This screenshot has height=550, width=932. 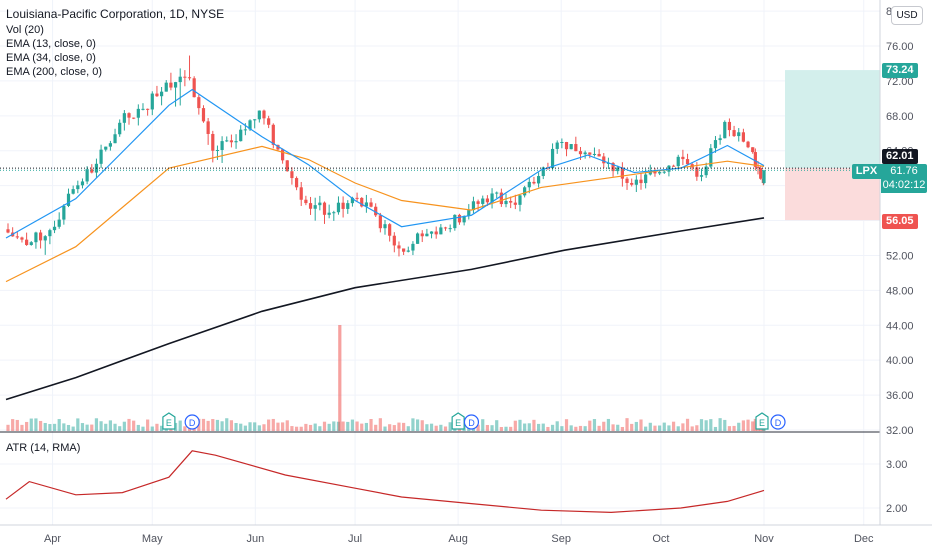 I want to click on legend-ema-34: EMA (34, close, 0), so click(x=51, y=58).